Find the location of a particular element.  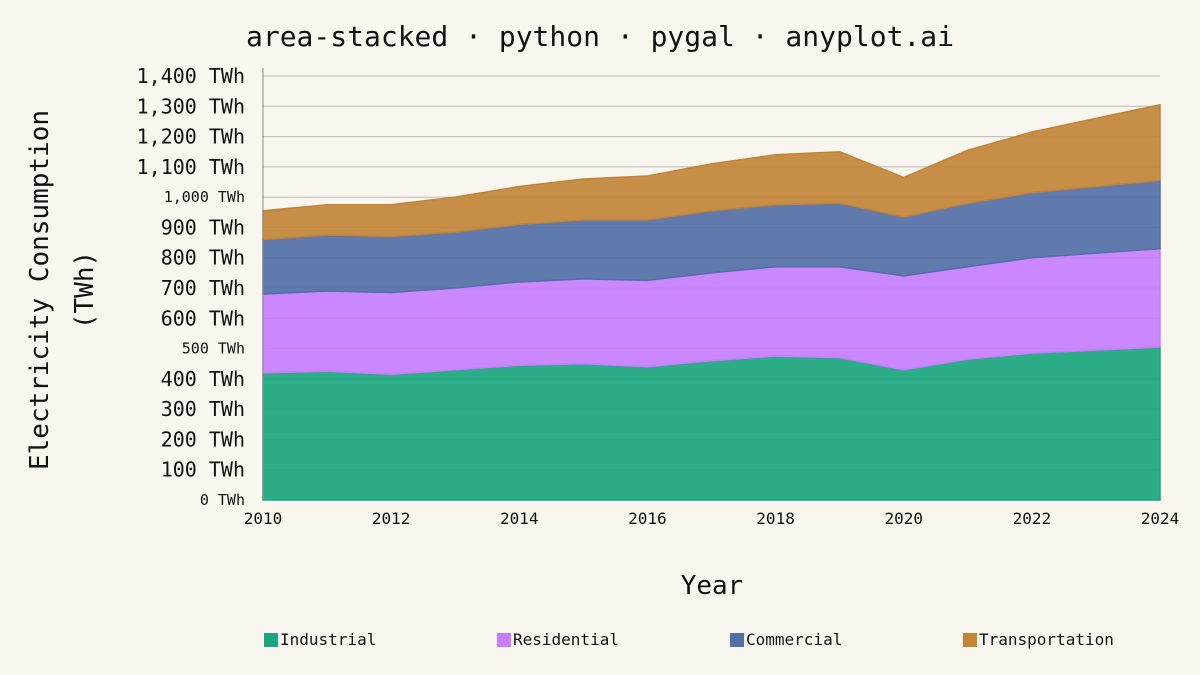

y-tick-label: 0 TWh is located at coordinates (222, 500).